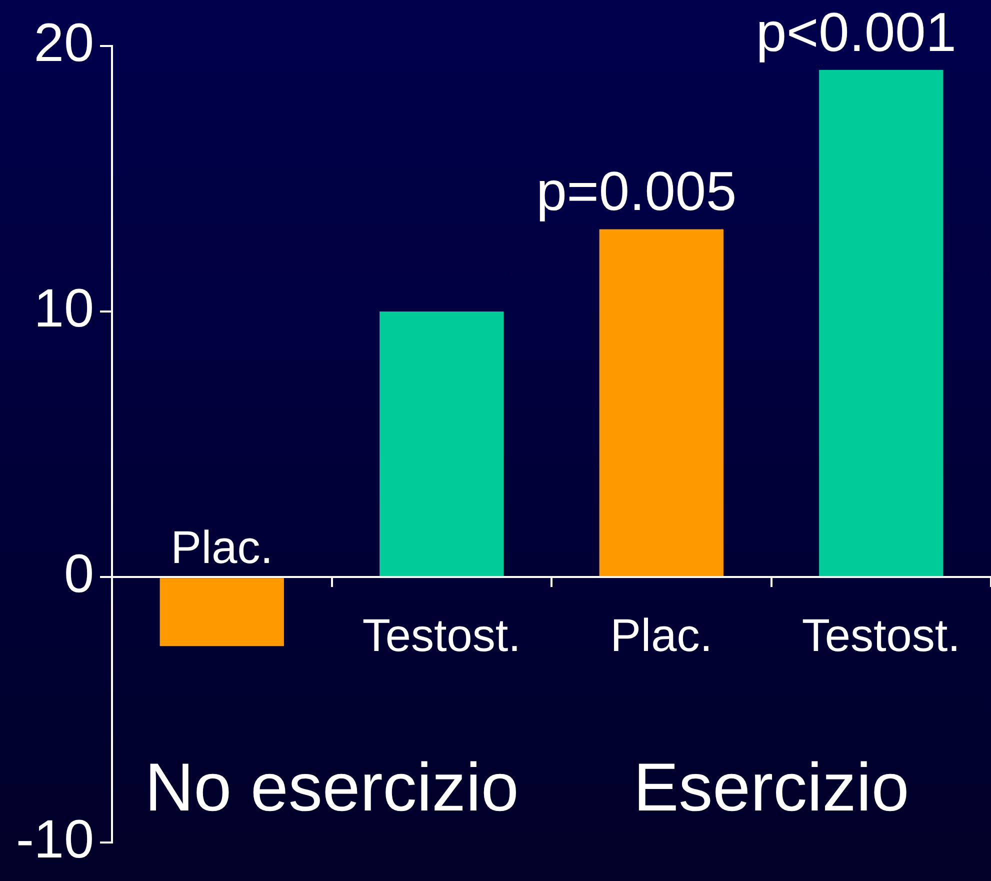 The image size is (991, 881). I want to click on annotation: Esercizio, so click(771, 788).